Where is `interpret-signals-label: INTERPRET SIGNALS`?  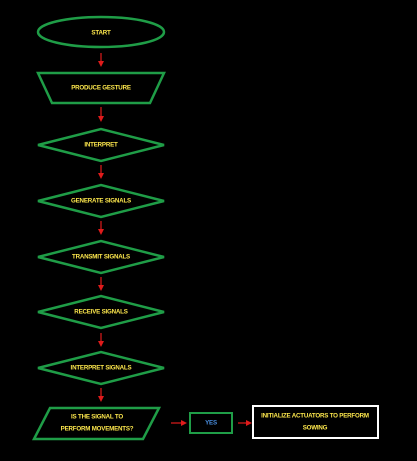
interpret-signals-label: INTERPRET SIGNALS is located at coordinates (101, 368).